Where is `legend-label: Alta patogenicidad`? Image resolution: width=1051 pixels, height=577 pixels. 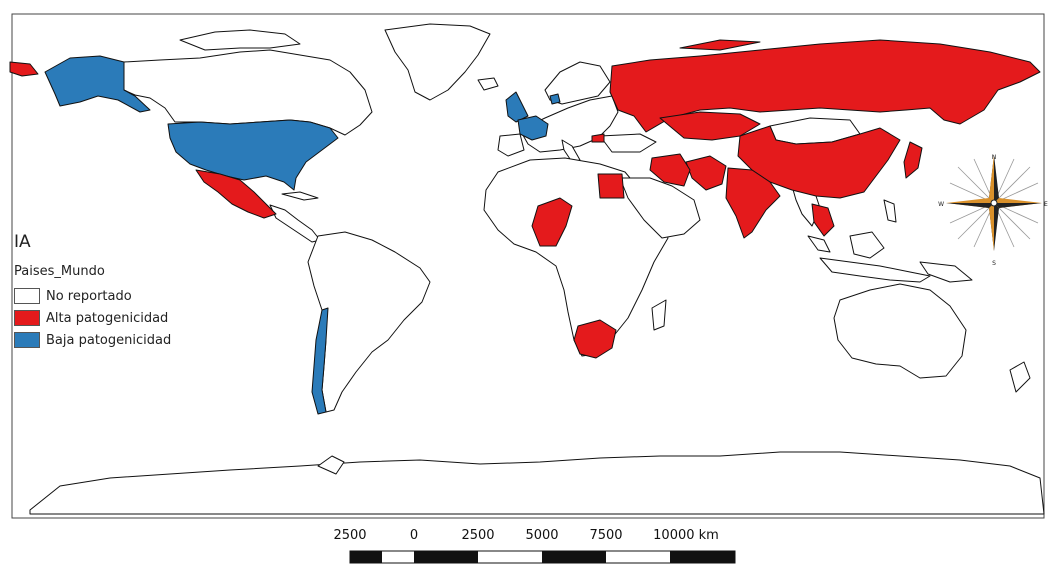 legend-label: Alta patogenicidad is located at coordinates (107, 318).